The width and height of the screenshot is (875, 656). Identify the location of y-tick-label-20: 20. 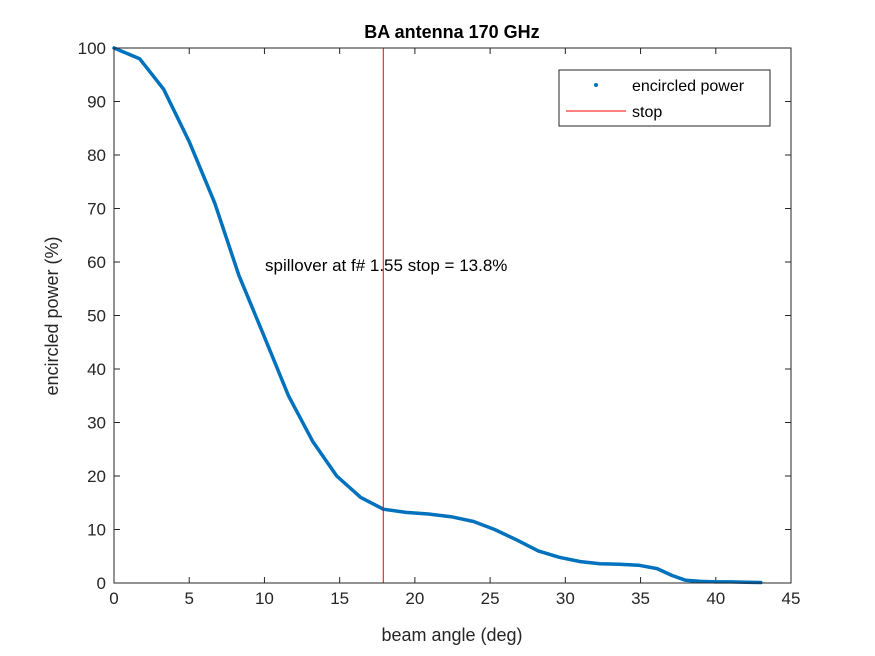
(96, 476).